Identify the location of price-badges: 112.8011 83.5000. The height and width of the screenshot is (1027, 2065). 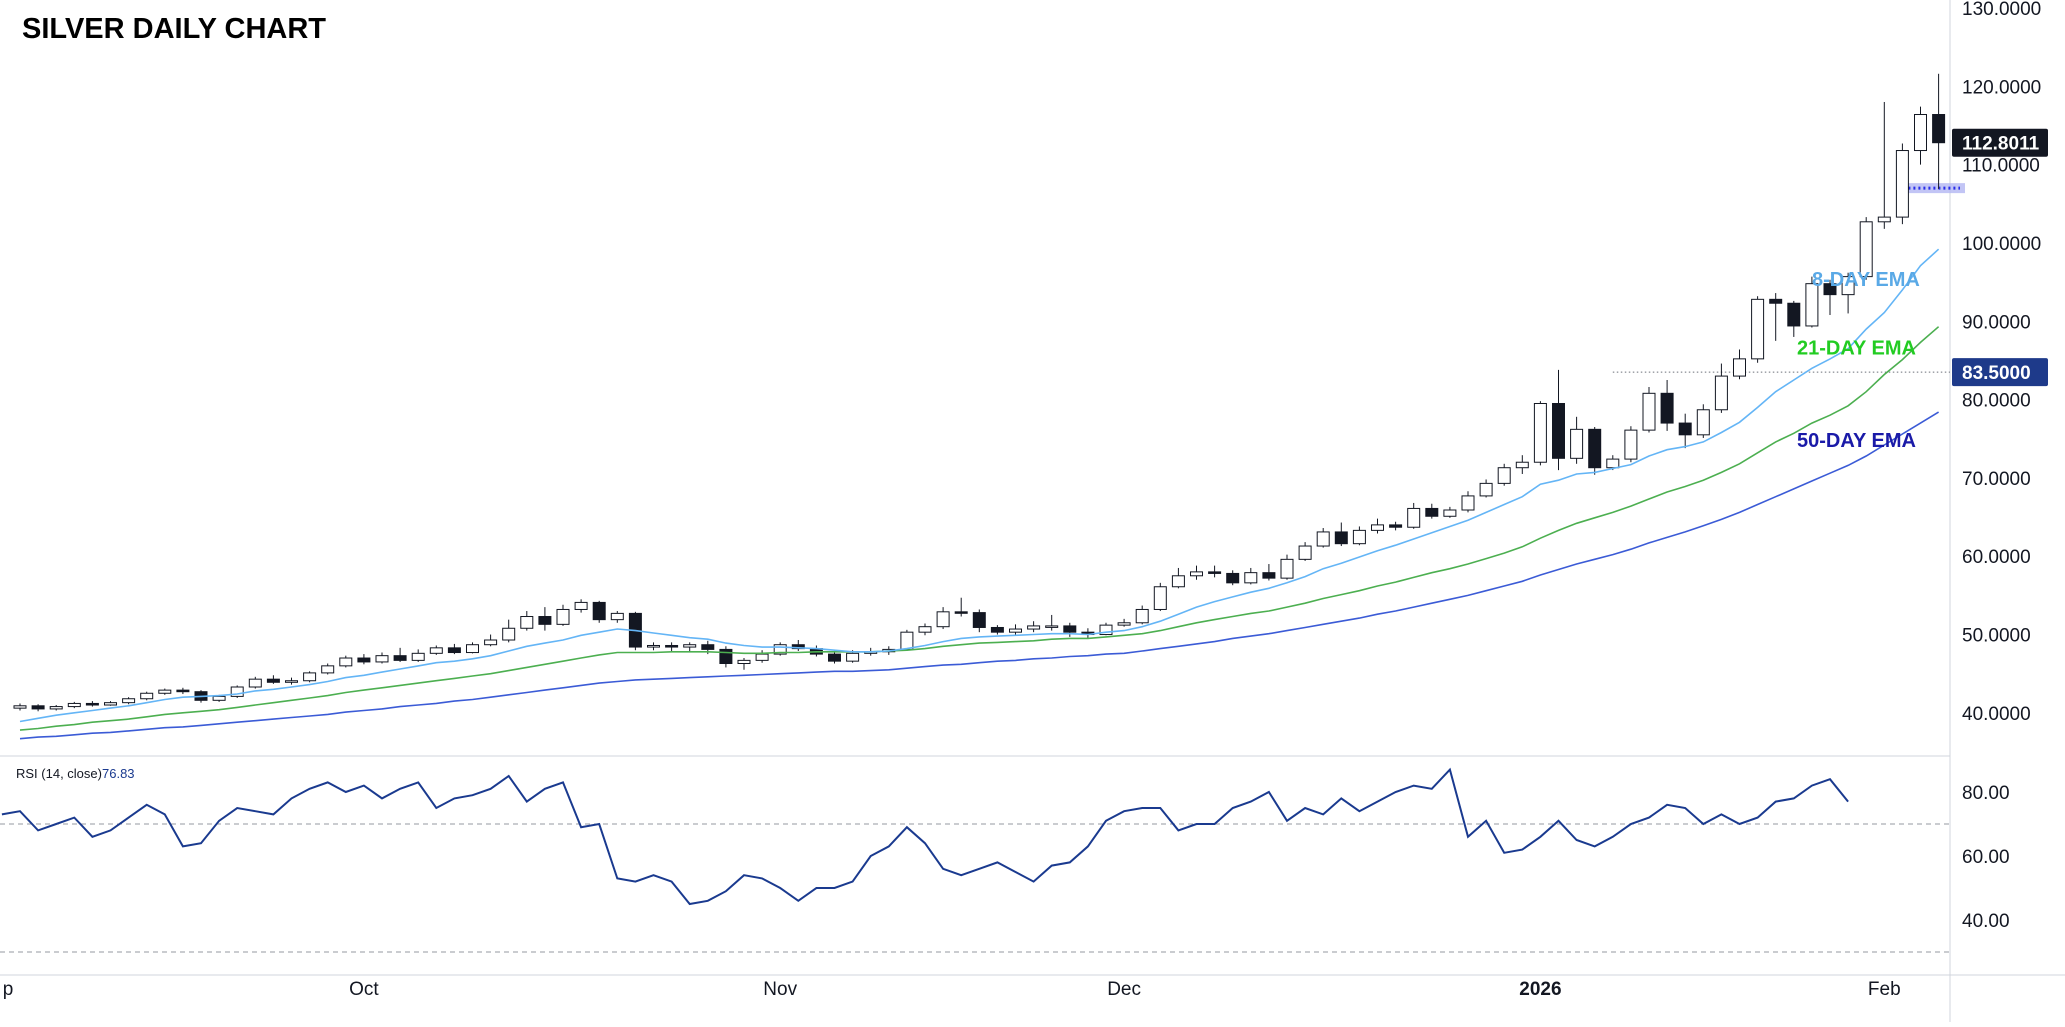
(2000, 257).